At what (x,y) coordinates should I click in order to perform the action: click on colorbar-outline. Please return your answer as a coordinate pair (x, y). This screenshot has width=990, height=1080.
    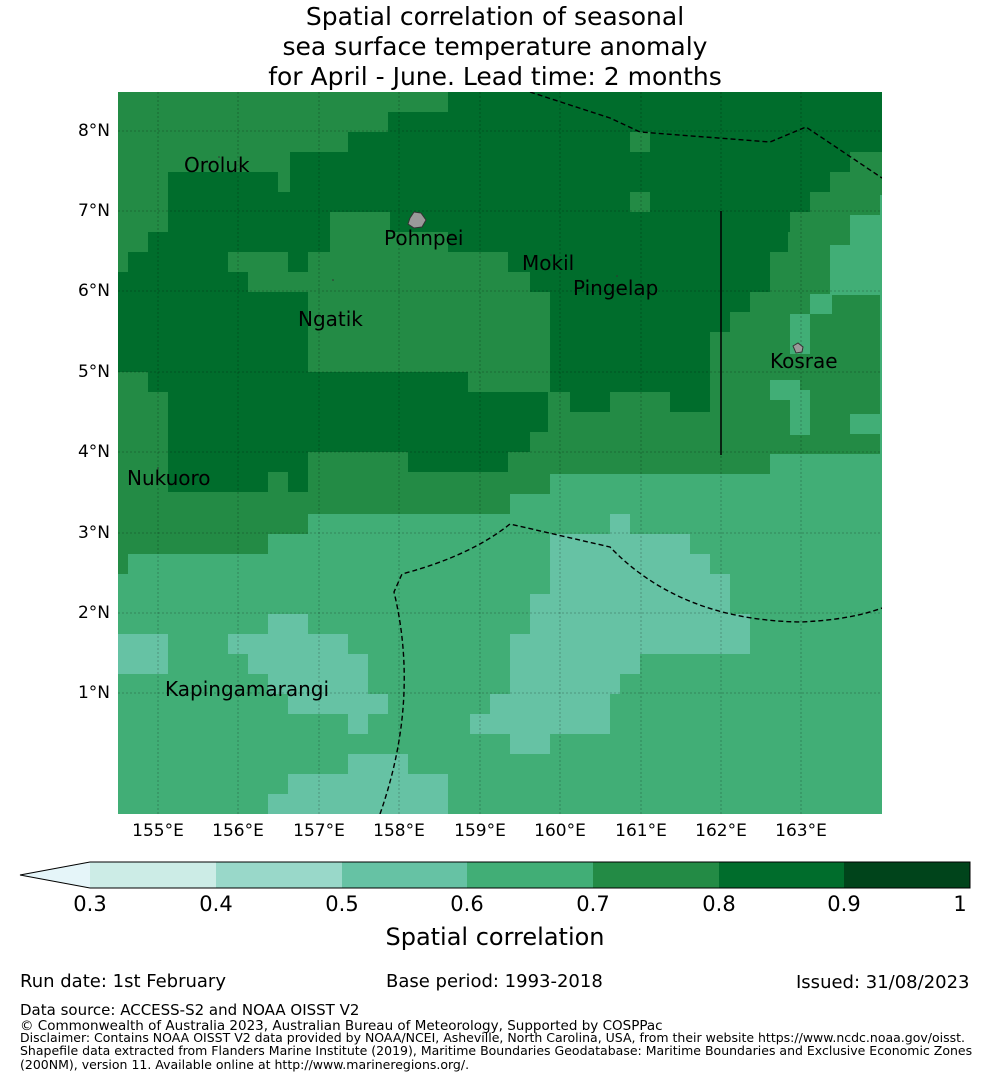
    Looking at the image, I should click on (495, 875).